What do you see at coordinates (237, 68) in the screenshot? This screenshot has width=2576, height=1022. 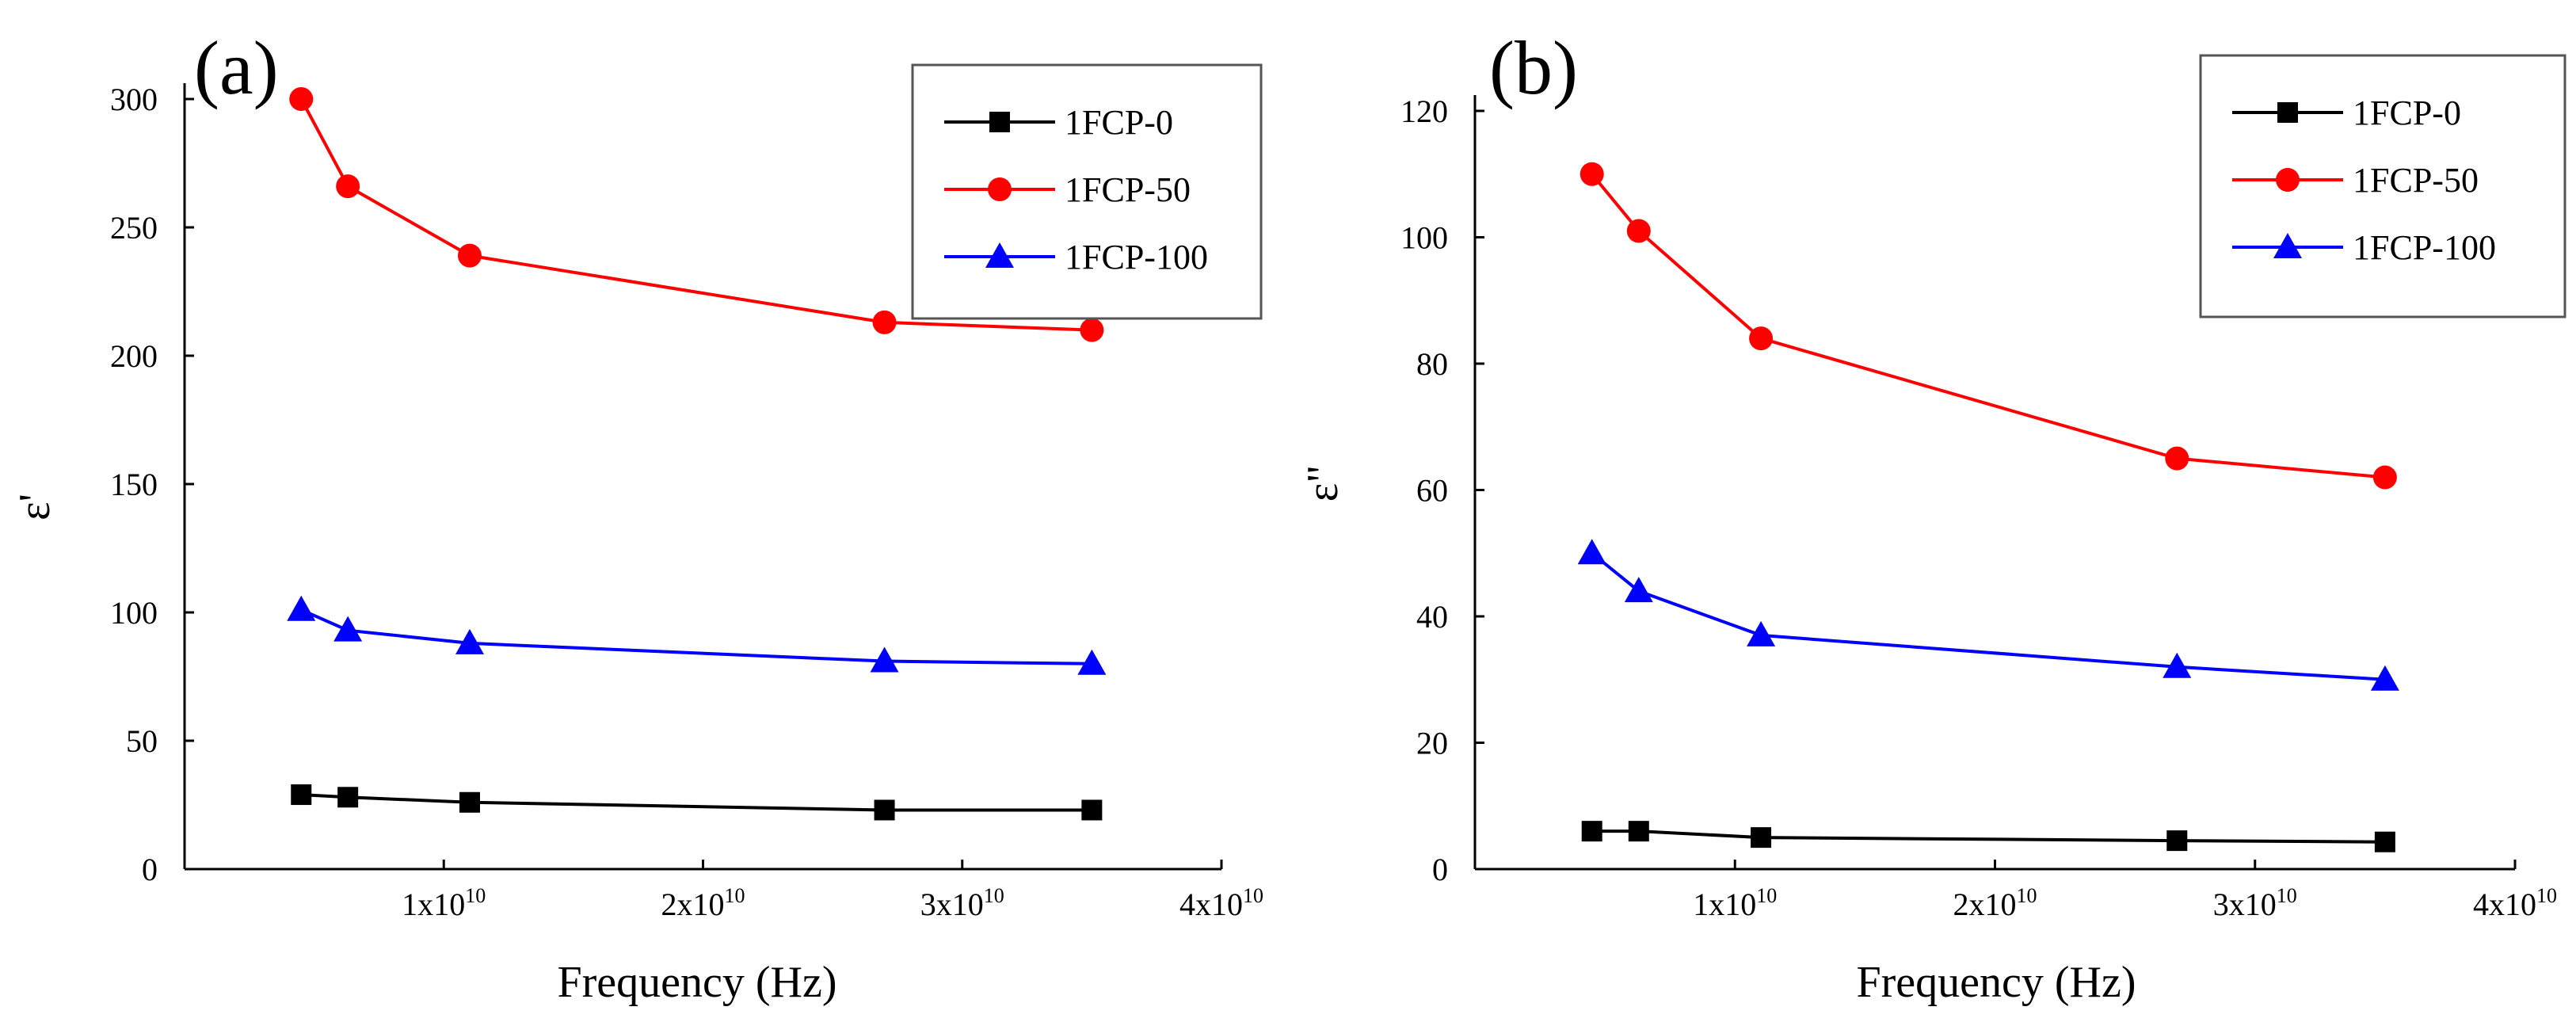 I see `panel-label: (a)` at bounding box center [237, 68].